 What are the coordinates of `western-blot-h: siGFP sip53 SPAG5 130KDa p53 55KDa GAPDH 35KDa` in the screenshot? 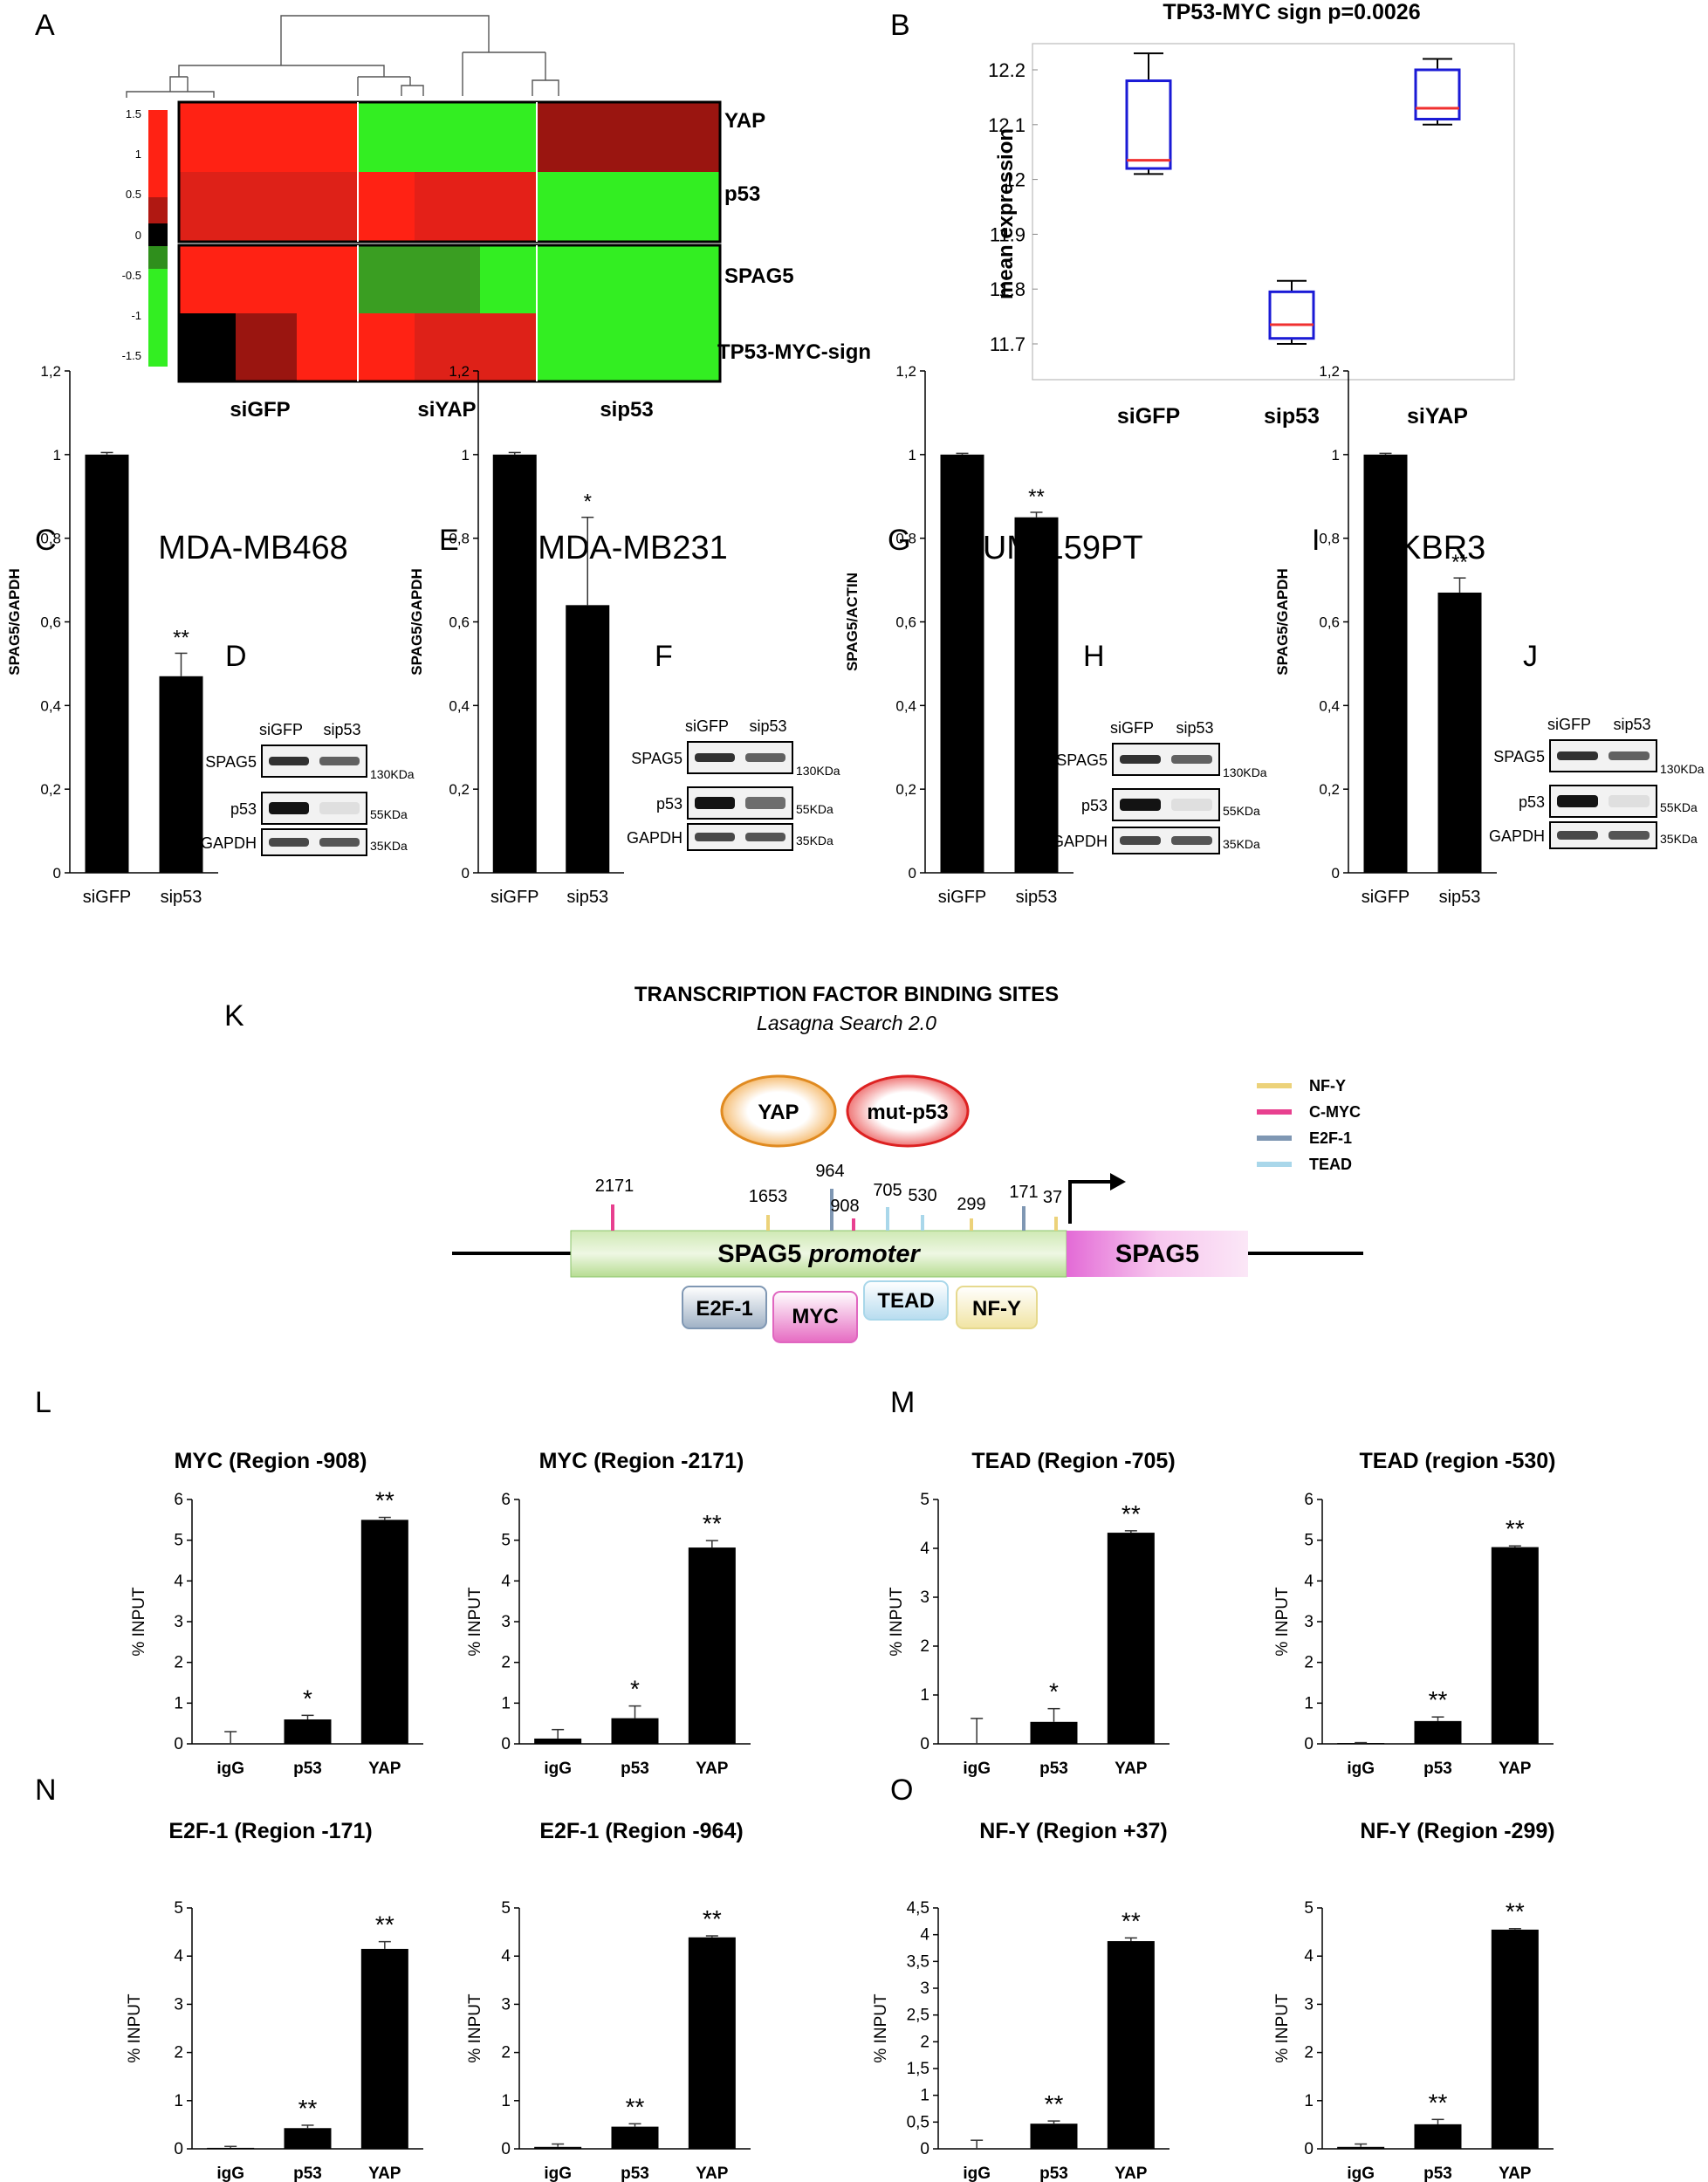 It's located at (1159, 786).